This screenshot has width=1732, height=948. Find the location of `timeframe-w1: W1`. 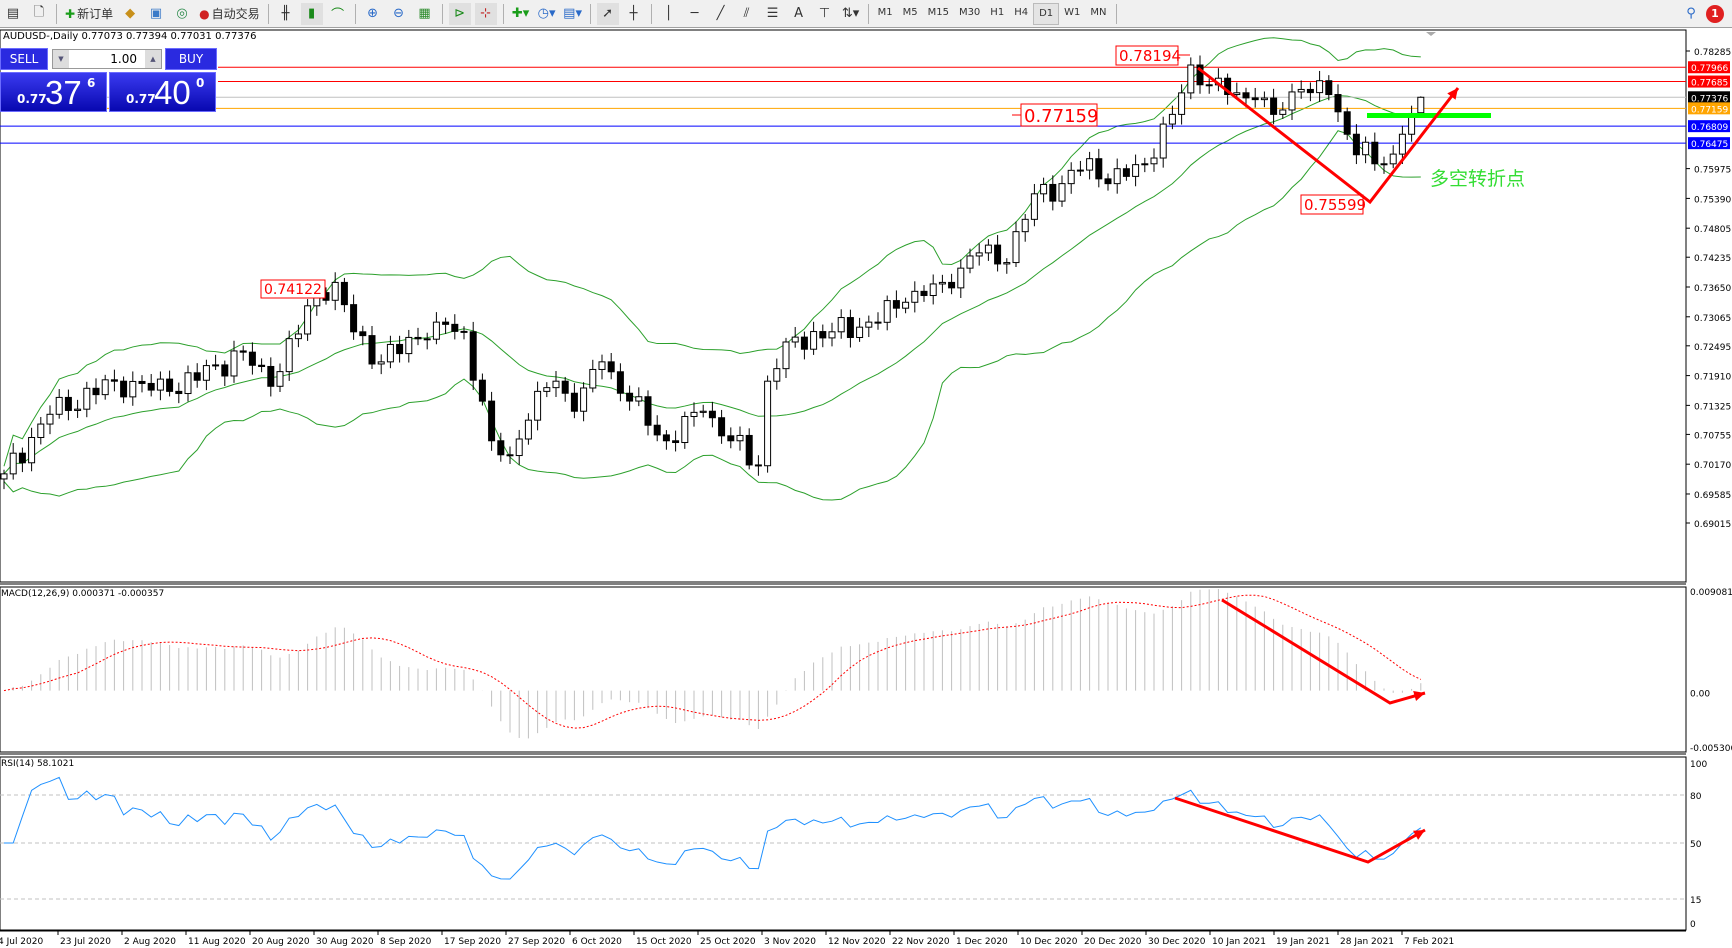

timeframe-w1: W1 is located at coordinates (1072, 12).